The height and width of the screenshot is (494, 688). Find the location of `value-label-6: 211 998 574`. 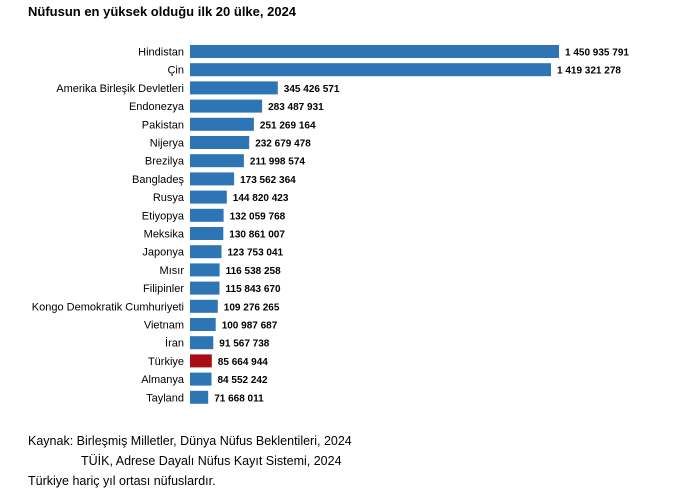

value-label-6: 211 998 574 is located at coordinates (277, 162).